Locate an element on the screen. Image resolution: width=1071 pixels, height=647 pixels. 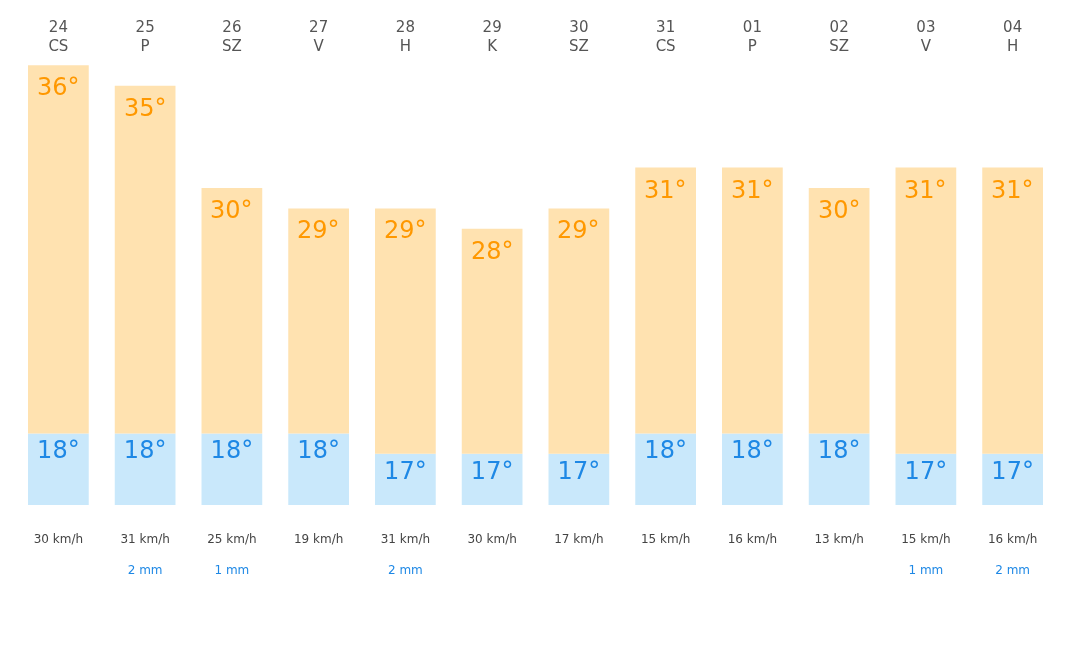
x-tick-label: 30 SZ is located at coordinates (578, 36).